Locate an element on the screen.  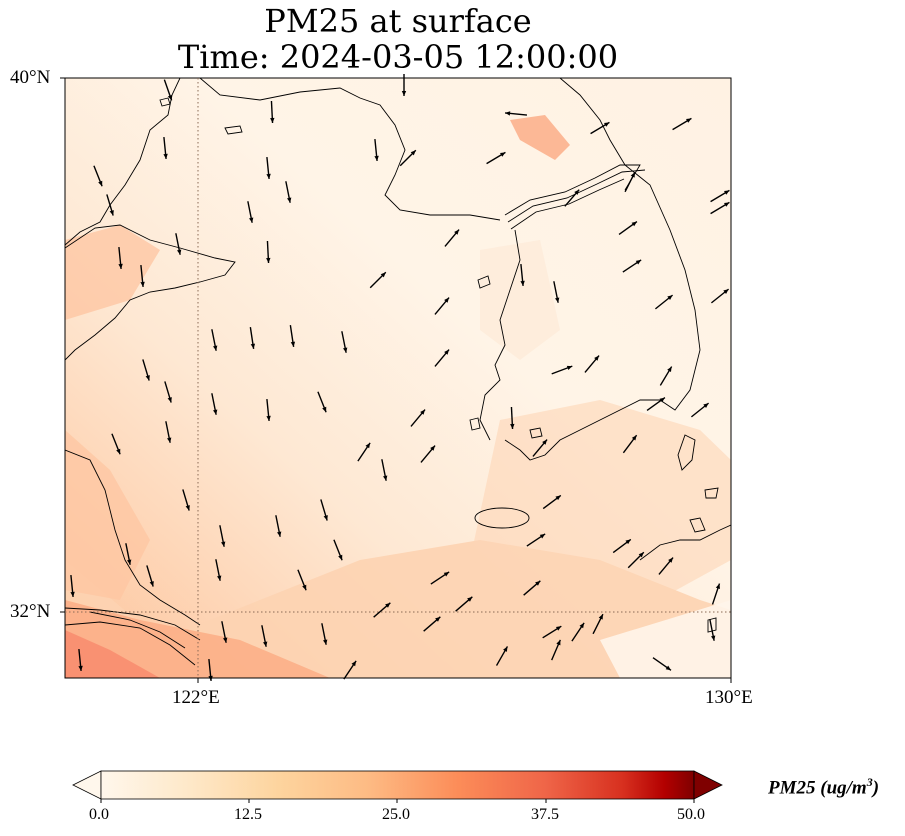
colorbar-extend-max is located at coordinates (708, 785).